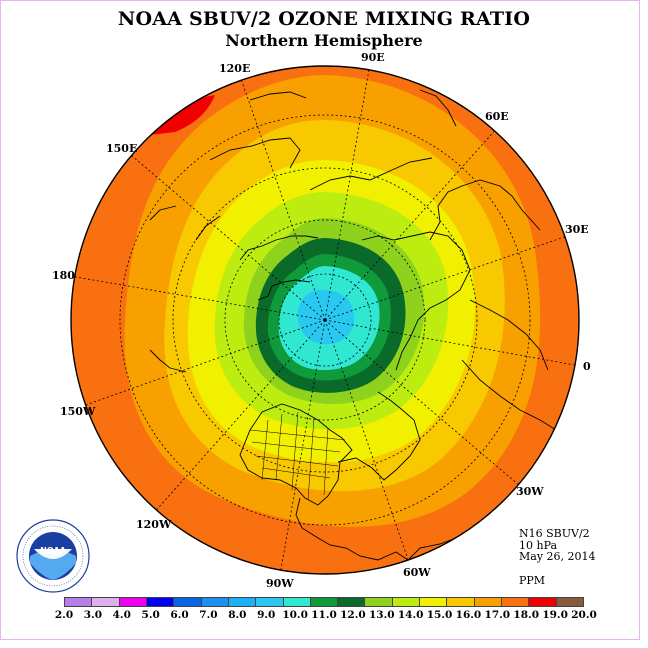  What do you see at coordinates (208, 615) in the screenshot?
I see `colorbar-tick-label: 7.0` at bounding box center [208, 615].